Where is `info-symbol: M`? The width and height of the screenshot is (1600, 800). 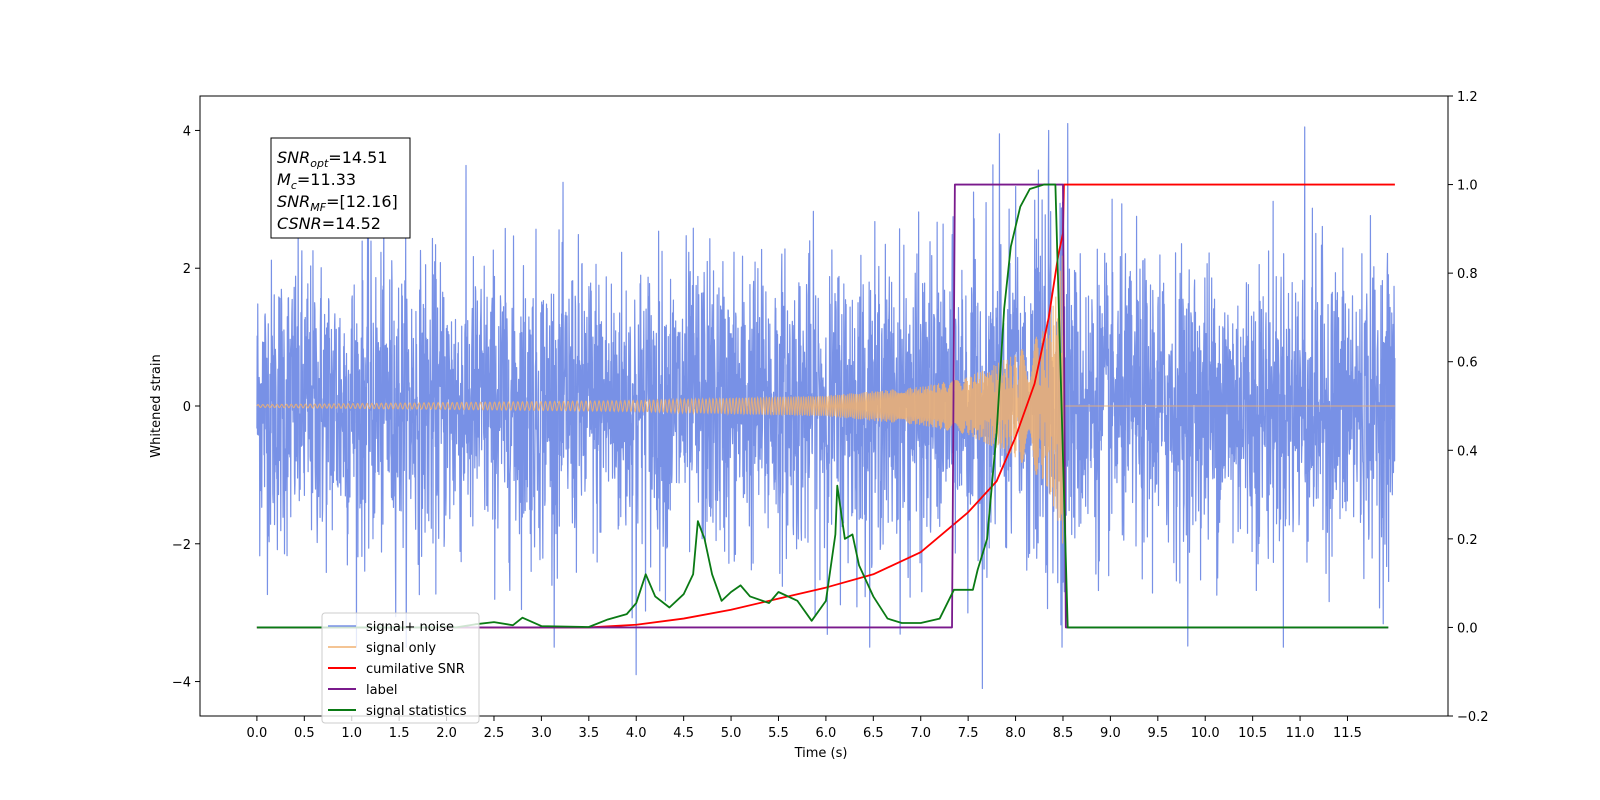
info-symbol: M is located at coordinates (284, 179).